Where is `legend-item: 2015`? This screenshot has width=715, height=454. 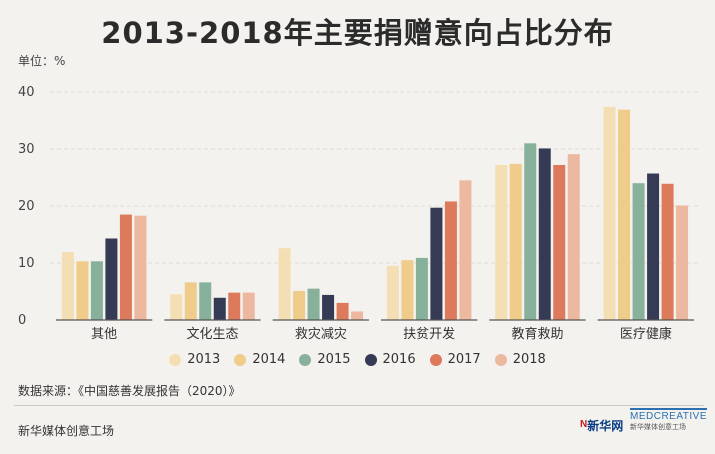 legend-item: 2015 is located at coordinates (325, 359).